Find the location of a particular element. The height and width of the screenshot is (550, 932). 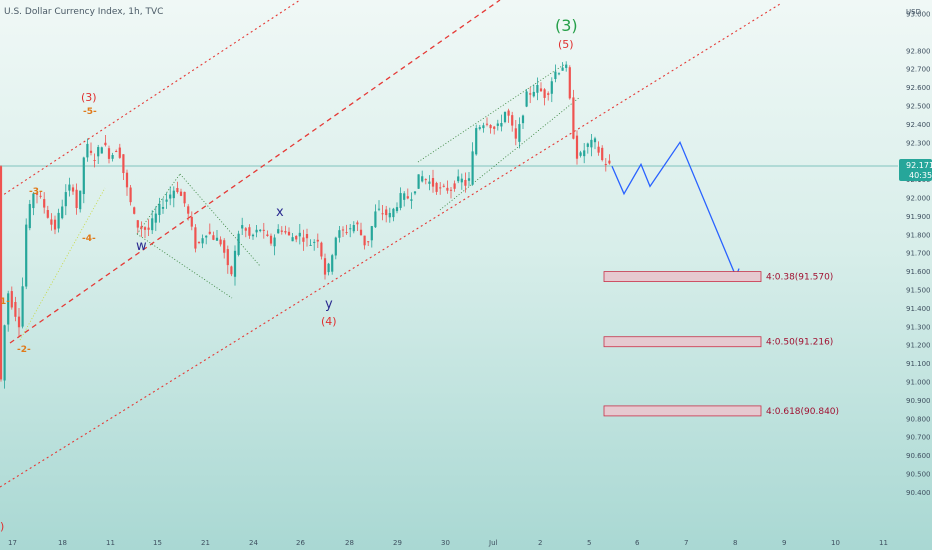

price-tick: 91.400 is located at coordinates (918, 309).